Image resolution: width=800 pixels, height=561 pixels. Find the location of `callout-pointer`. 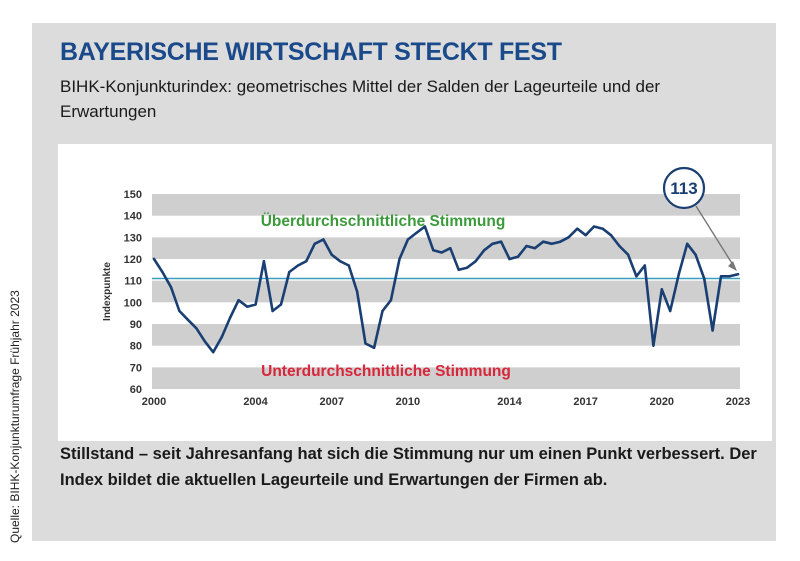

callout-pointer is located at coordinates (715, 237).